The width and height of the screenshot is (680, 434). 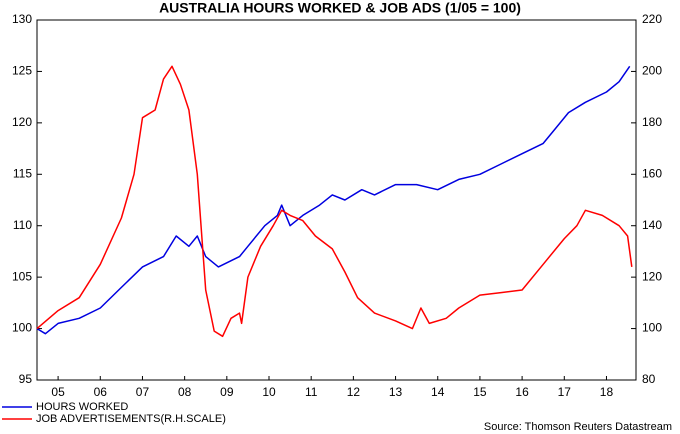 I want to click on y-tick-label: 115, so click(x=22, y=173).